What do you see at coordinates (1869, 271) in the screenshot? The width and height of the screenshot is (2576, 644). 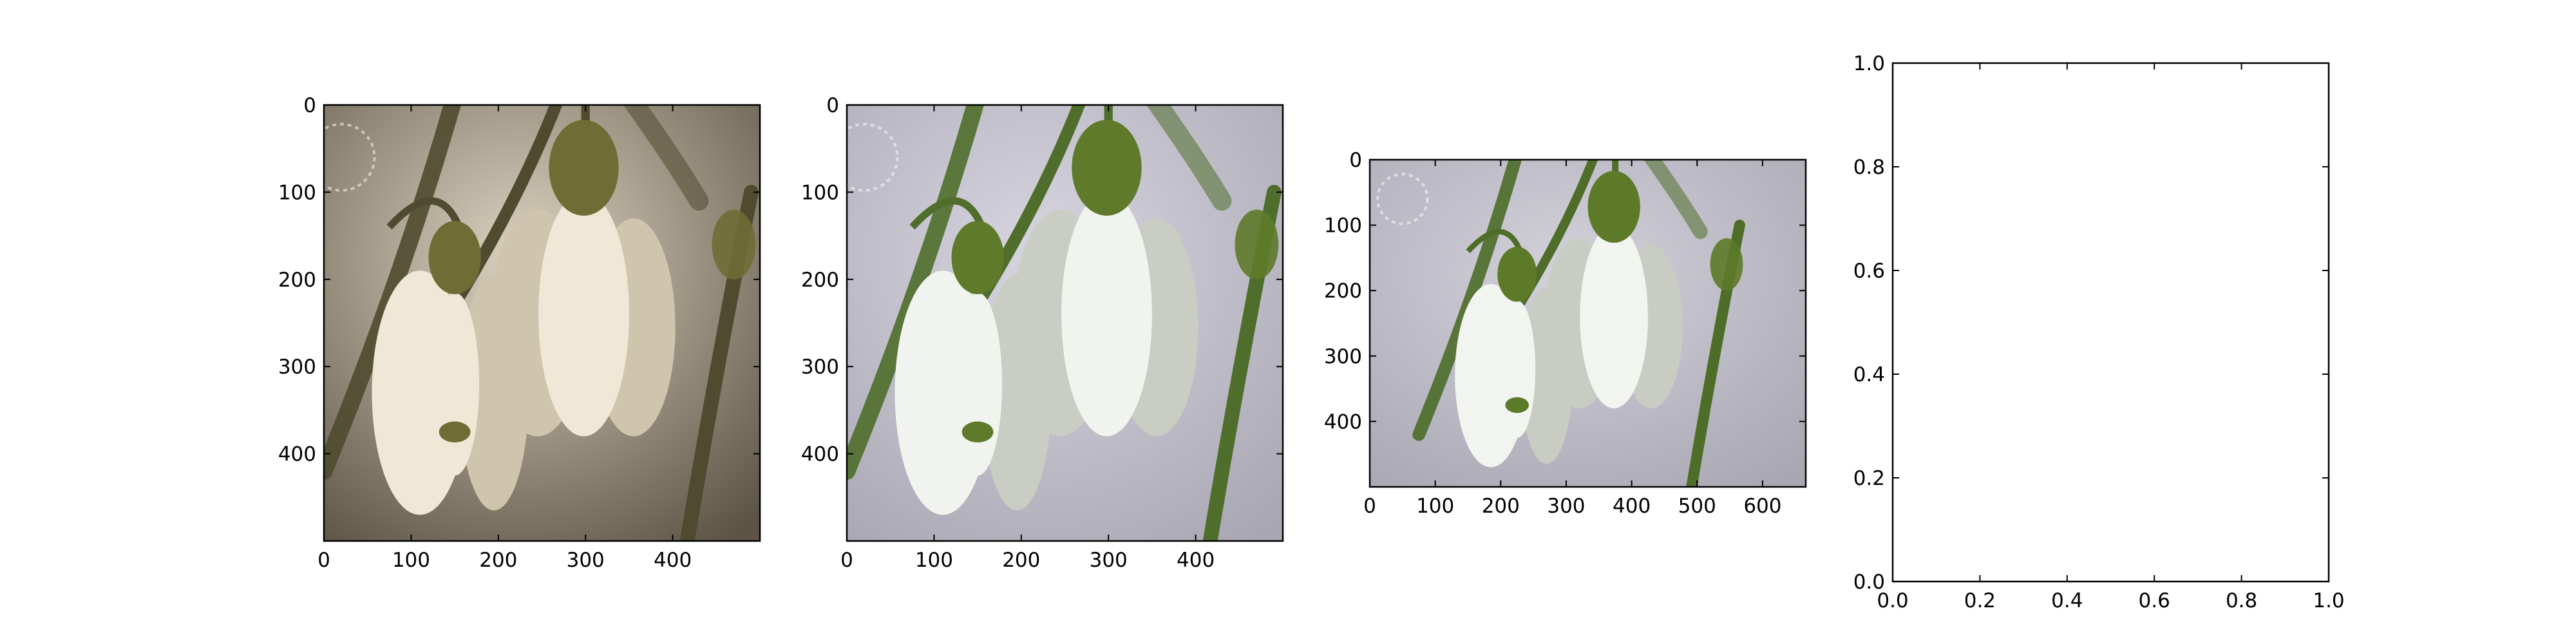 I see `y-tick-label: 0.6` at bounding box center [1869, 271].